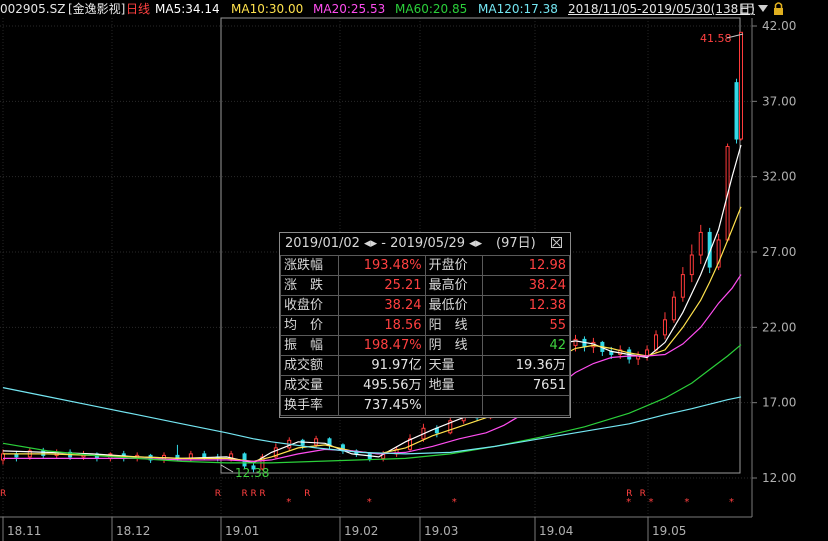 This screenshot has height=541, width=828. Describe the element at coordinates (381, 265) in the screenshot. I see `stat-value: 193.48%` at that location.